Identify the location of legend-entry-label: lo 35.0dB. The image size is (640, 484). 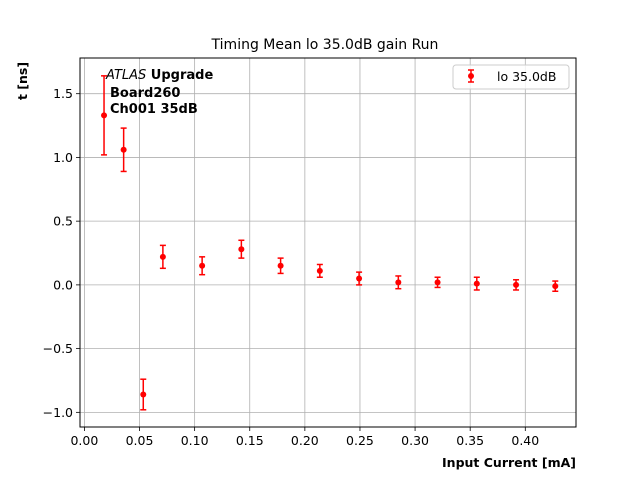
(526, 76).